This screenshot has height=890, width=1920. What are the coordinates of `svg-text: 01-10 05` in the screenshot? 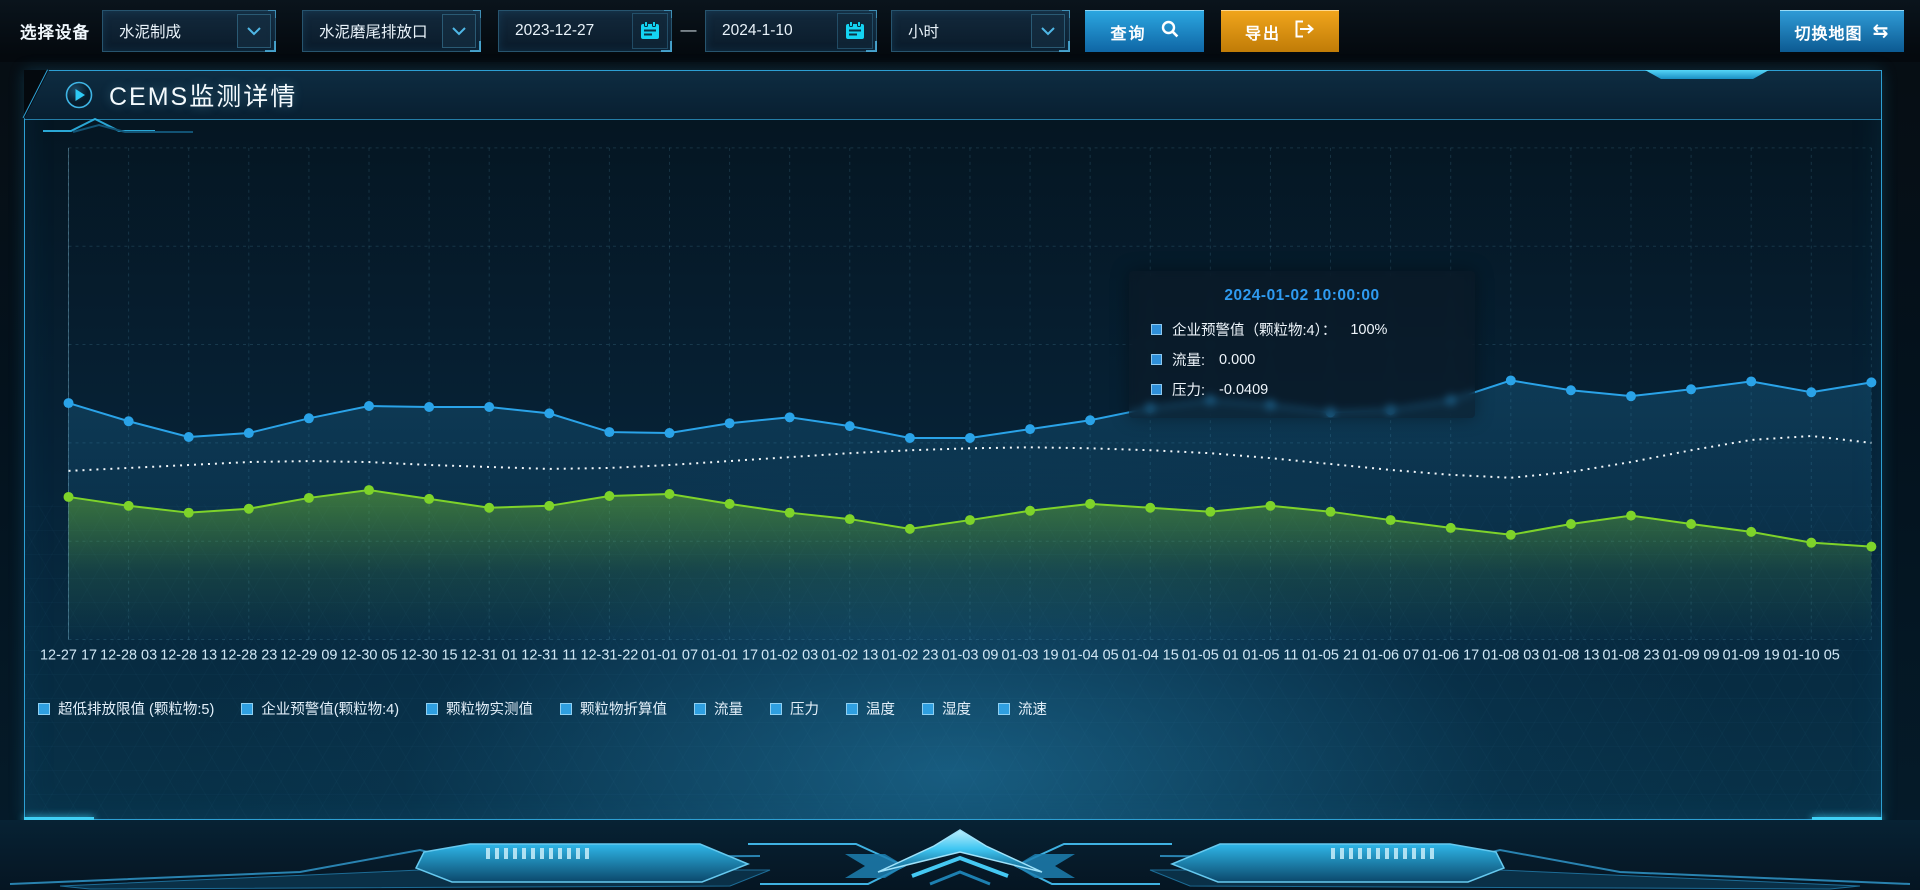 It's located at (1811, 655).